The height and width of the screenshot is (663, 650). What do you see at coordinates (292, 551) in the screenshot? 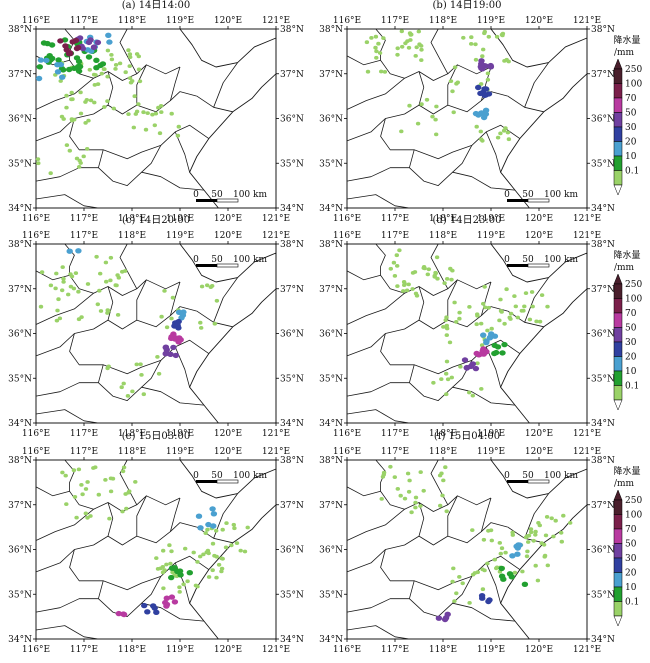
I see `lat-tick-label: 36°N` at bounding box center [292, 551].